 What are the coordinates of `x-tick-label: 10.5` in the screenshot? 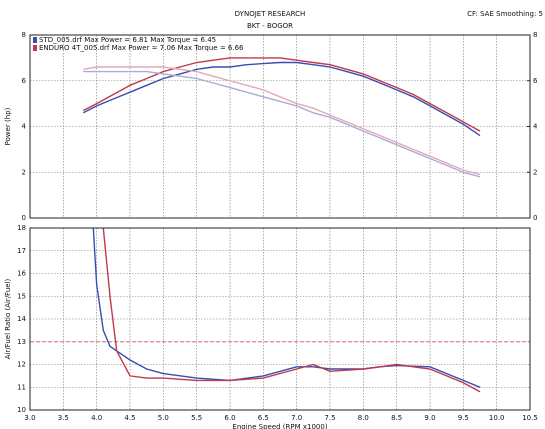 It's located at (530, 418).